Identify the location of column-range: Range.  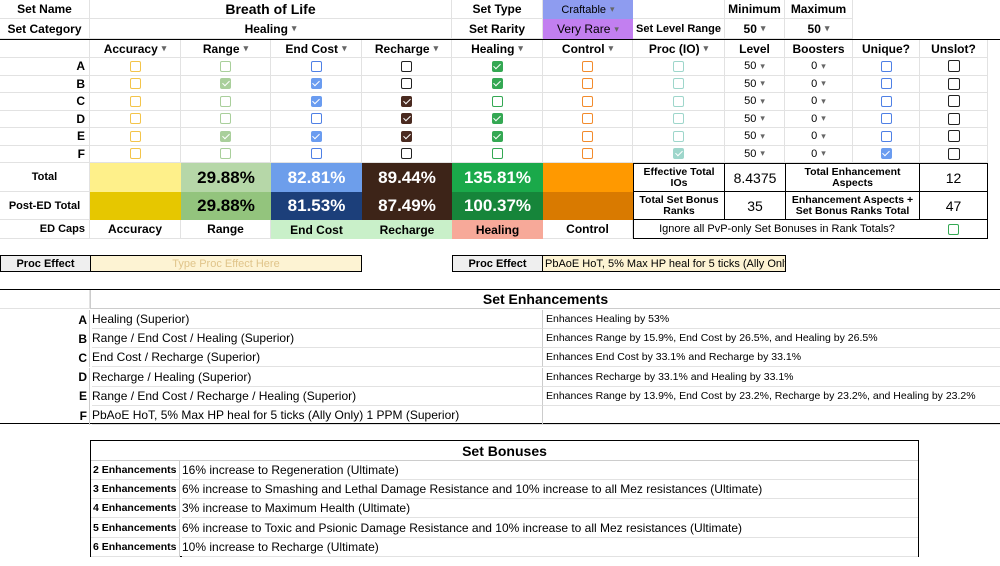
(226, 49).